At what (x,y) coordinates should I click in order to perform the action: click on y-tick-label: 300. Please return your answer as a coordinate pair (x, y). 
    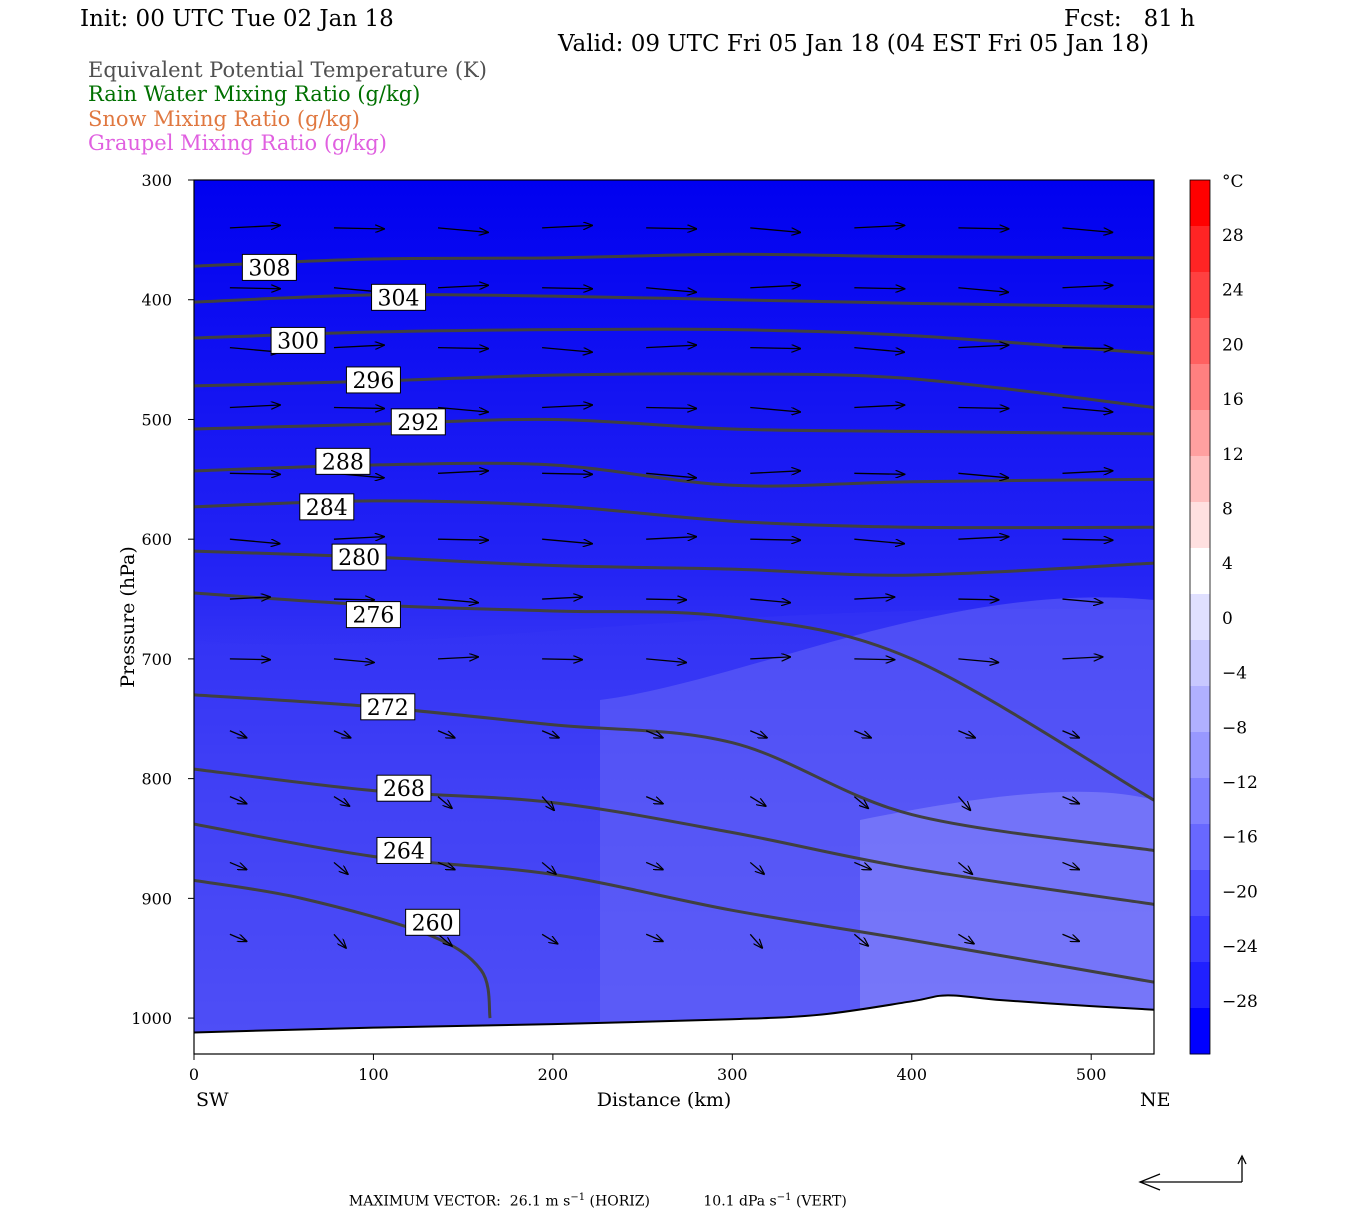
    Looking at the image, I should click on (156, 180).